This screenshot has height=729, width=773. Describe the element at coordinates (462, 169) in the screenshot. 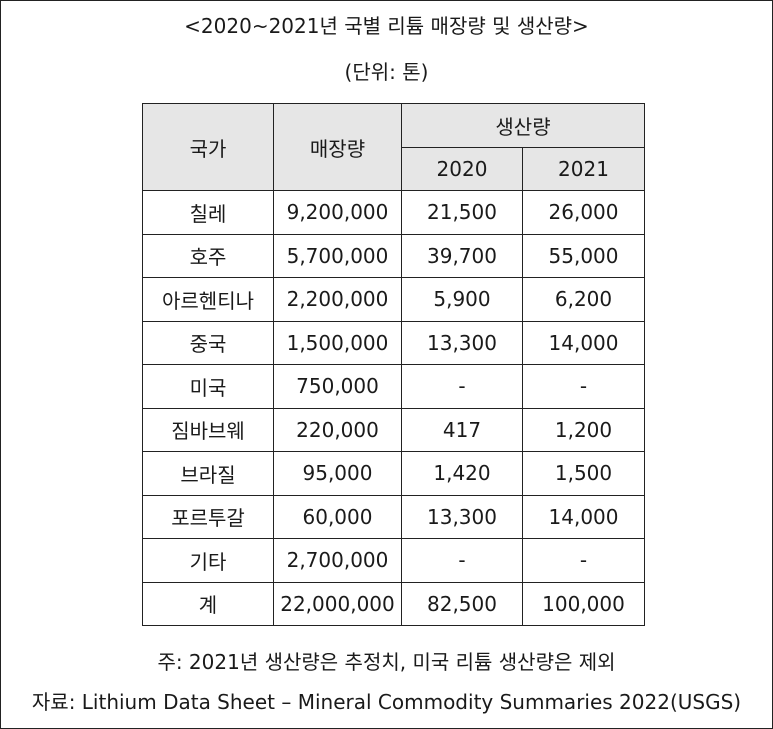

I see `header-year-2020: 2020` at that location.